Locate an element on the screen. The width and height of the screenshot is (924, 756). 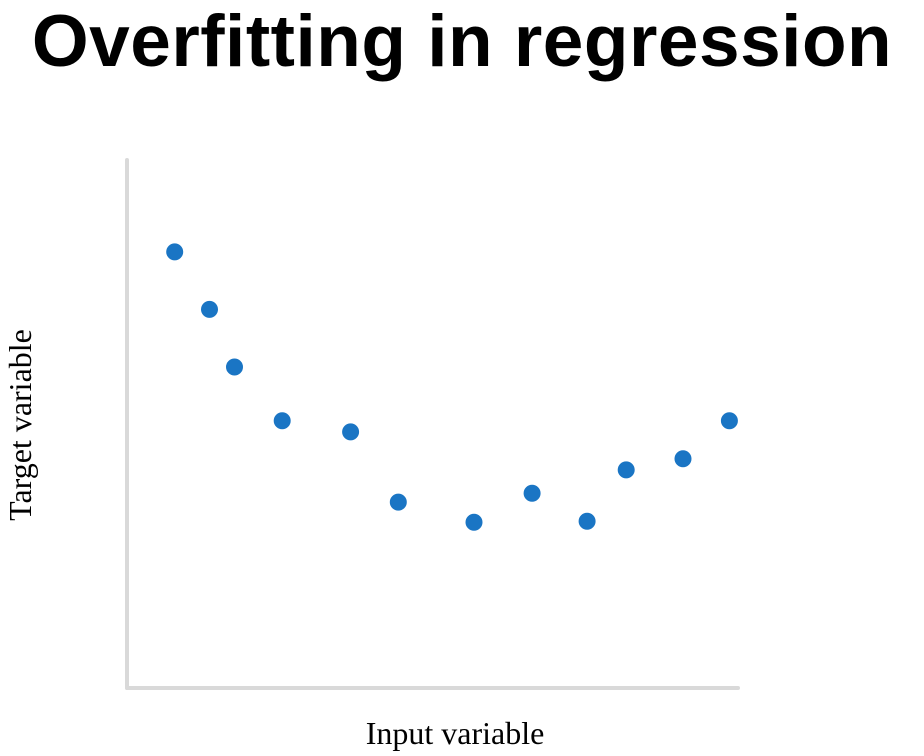
y-axis-label: Target variable is located at coordinates (20, 425).